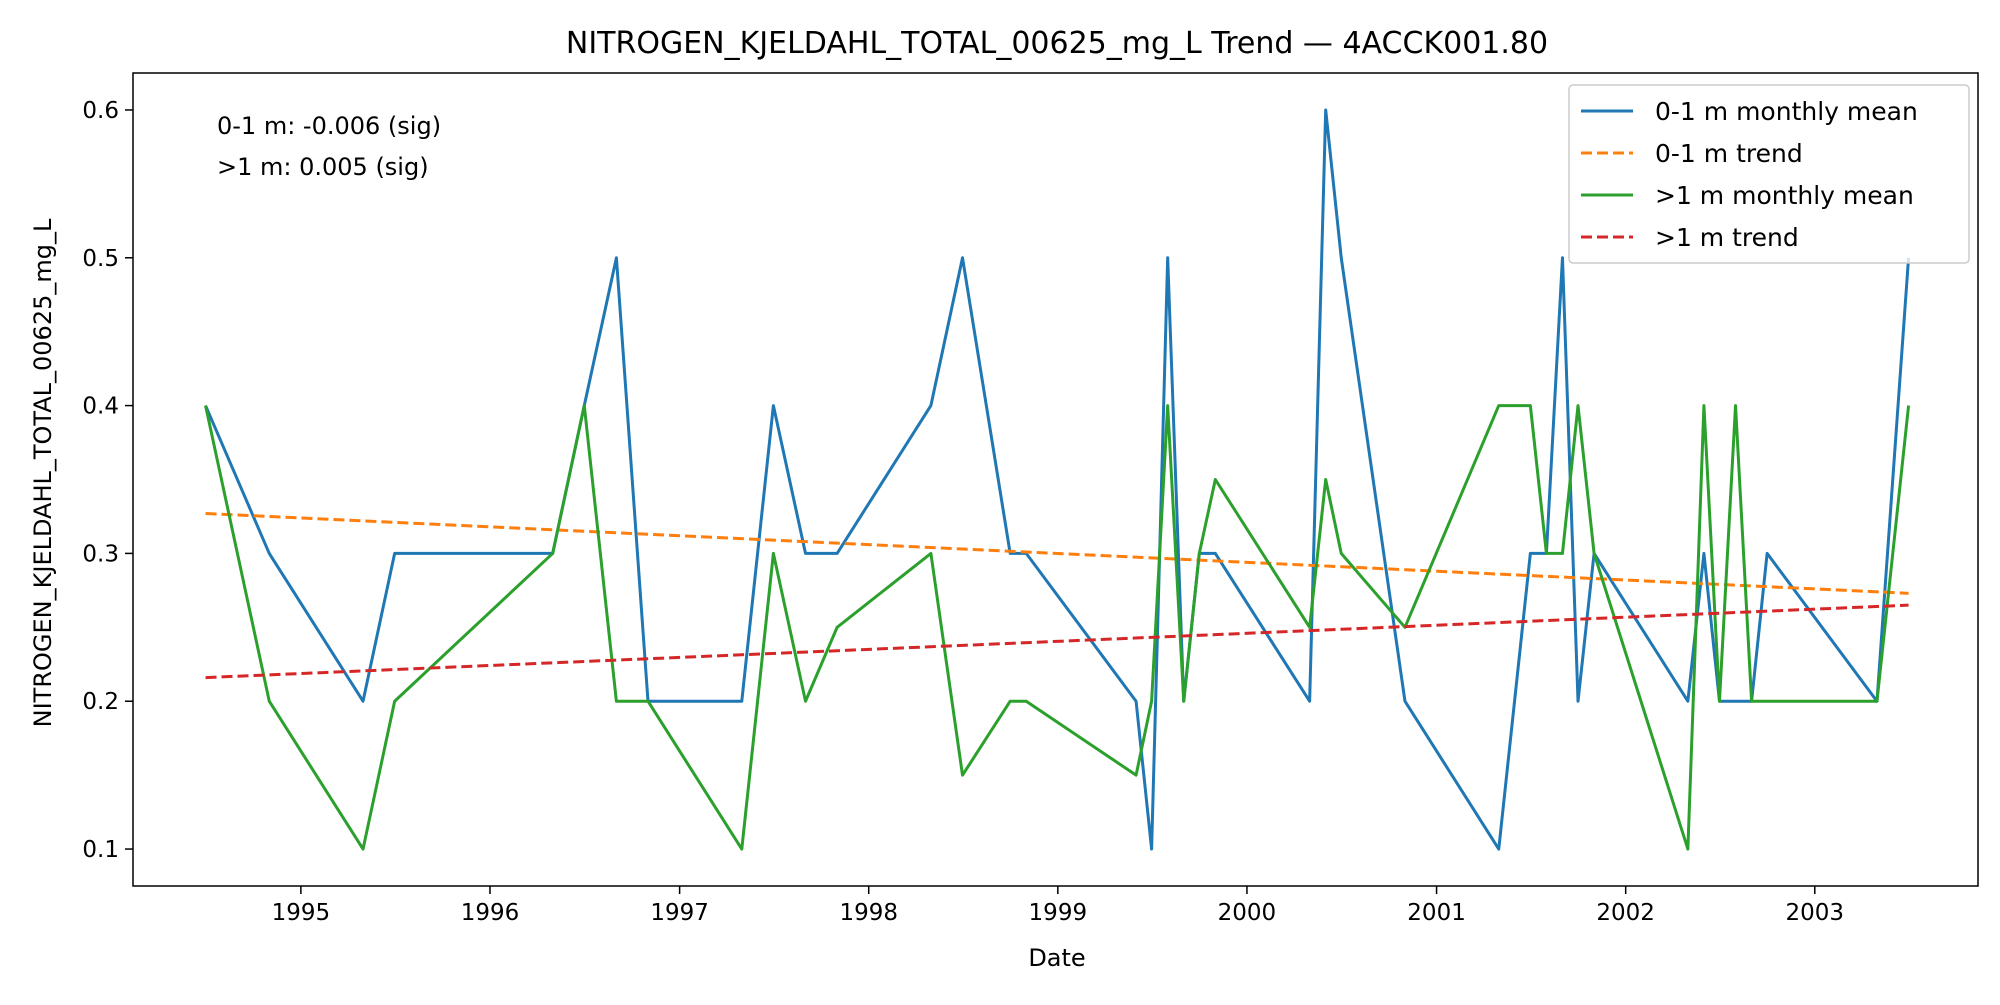  What do you see at coordinates (679, 913) in the screenshot?
I see `x-tick-label: 1997` at bounding box center [679, 913].